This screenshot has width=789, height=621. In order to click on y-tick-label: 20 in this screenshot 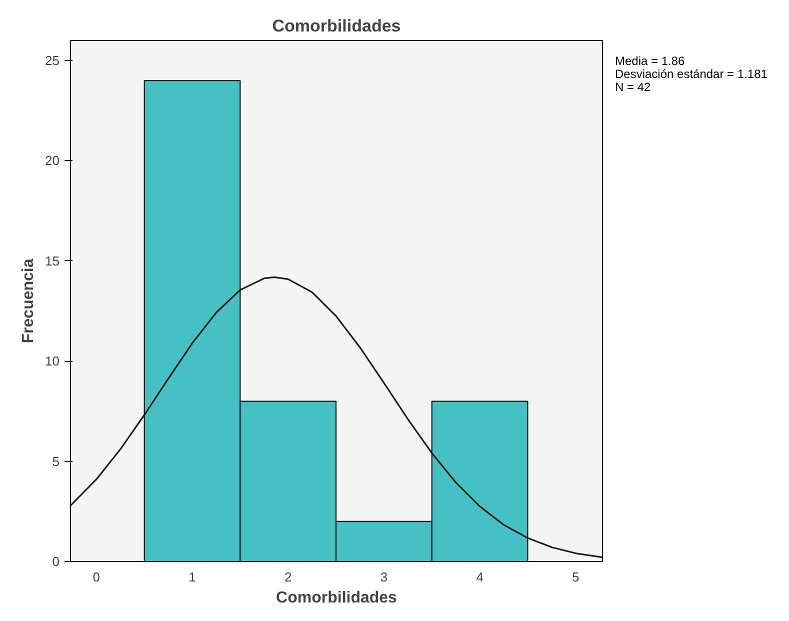, I will do `click(52, 160)`.